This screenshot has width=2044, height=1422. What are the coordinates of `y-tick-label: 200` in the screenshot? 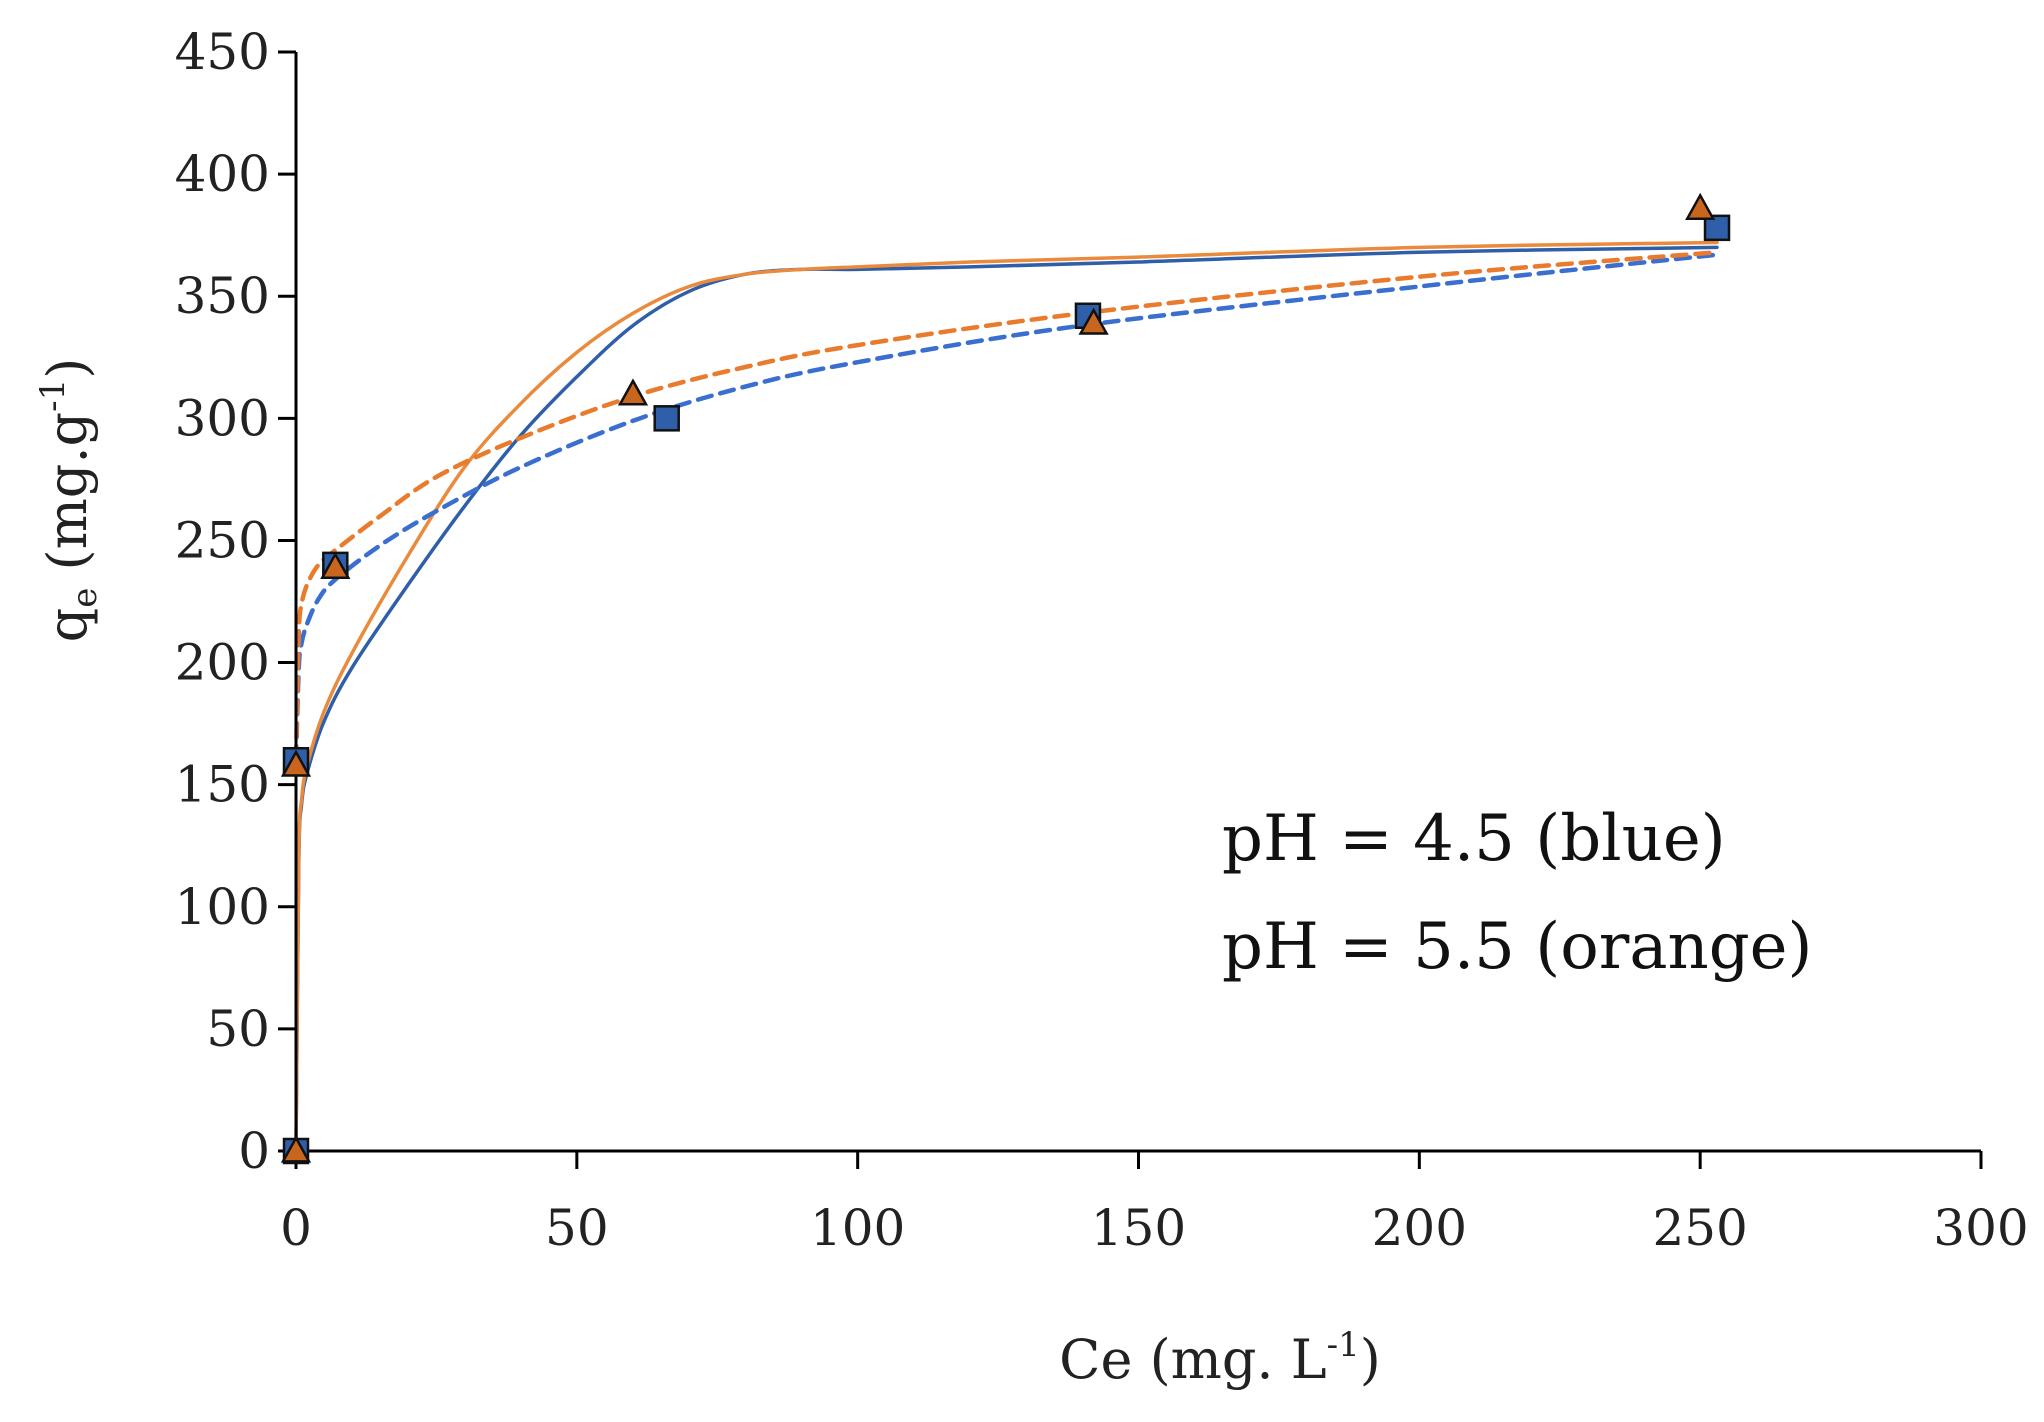 It's located at (222, 663).